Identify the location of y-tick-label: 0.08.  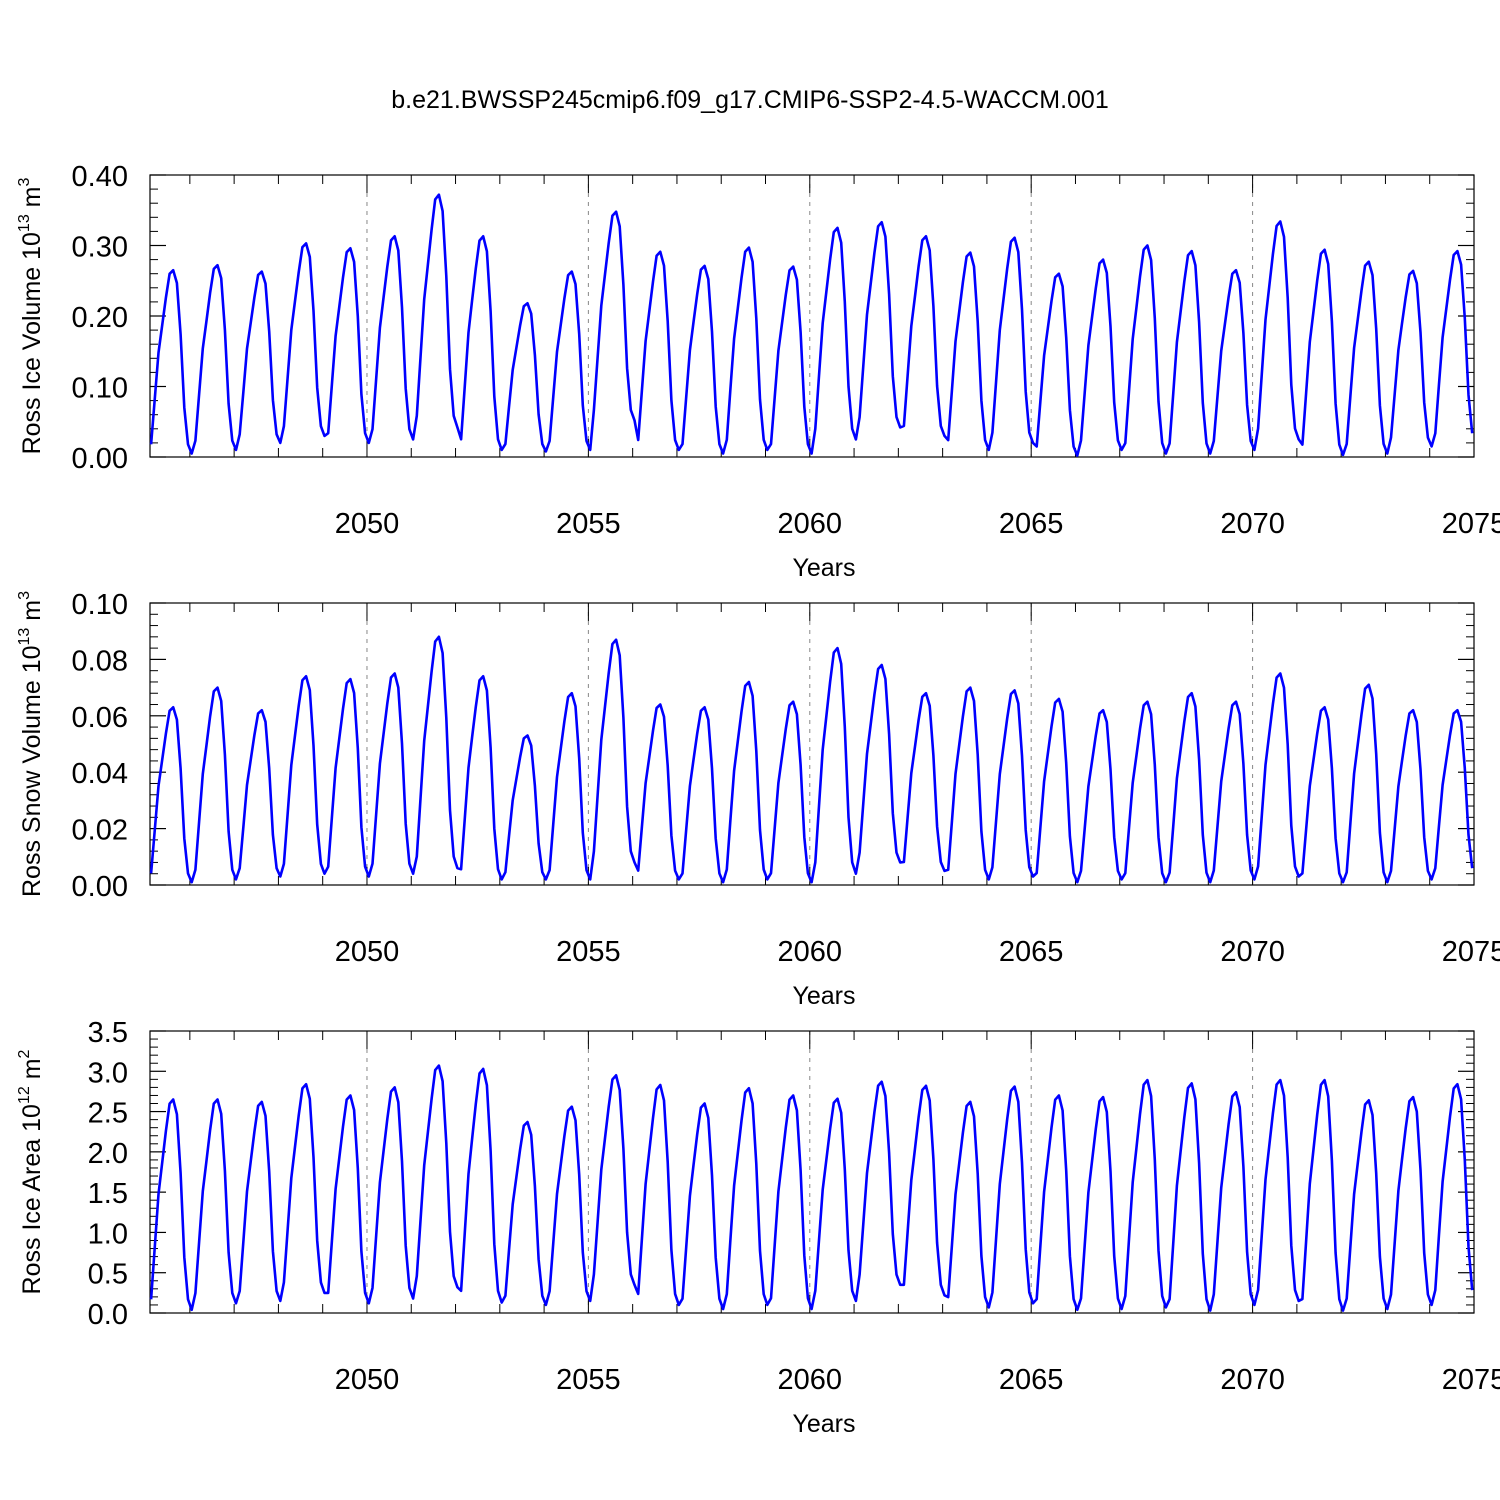
(100, 661).